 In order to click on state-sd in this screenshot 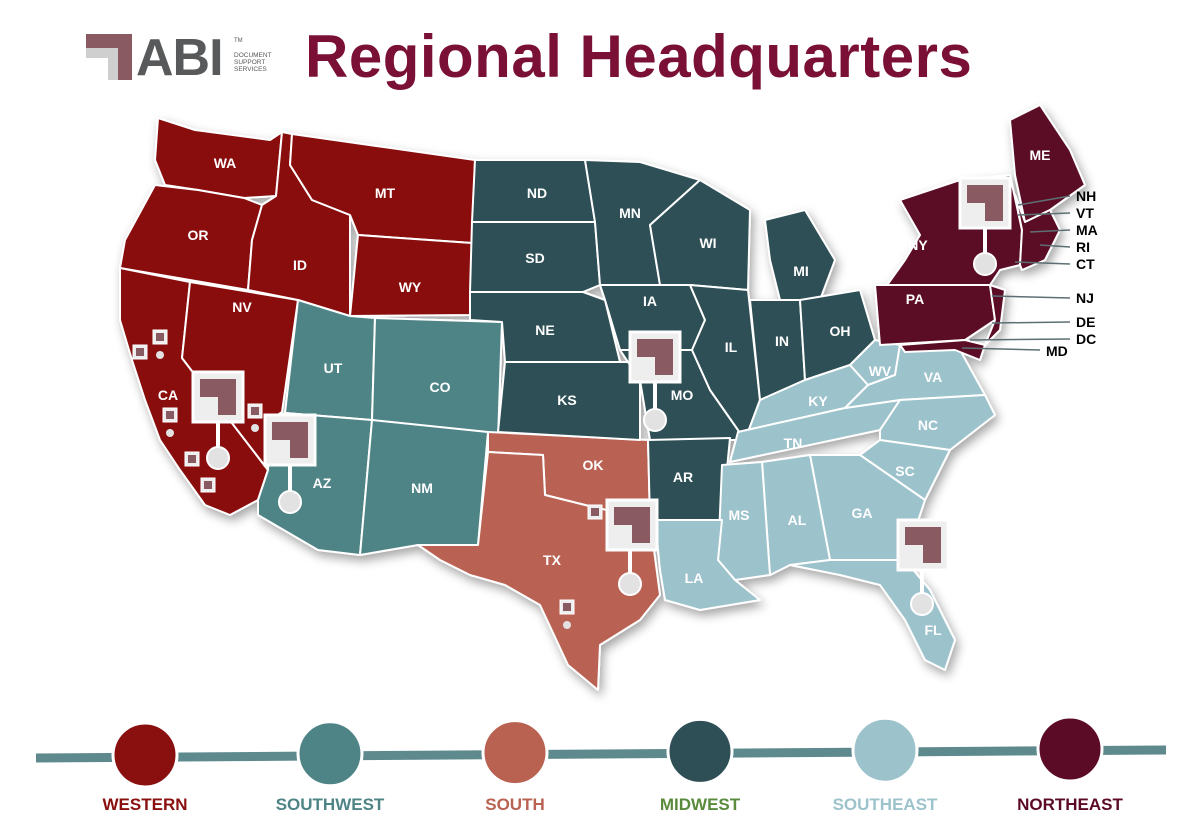, I will do `click(535, 257)`.